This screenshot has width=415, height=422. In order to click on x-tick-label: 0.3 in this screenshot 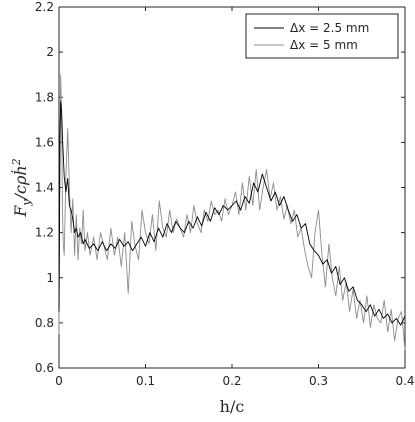, I will do `click(318, 381)`.